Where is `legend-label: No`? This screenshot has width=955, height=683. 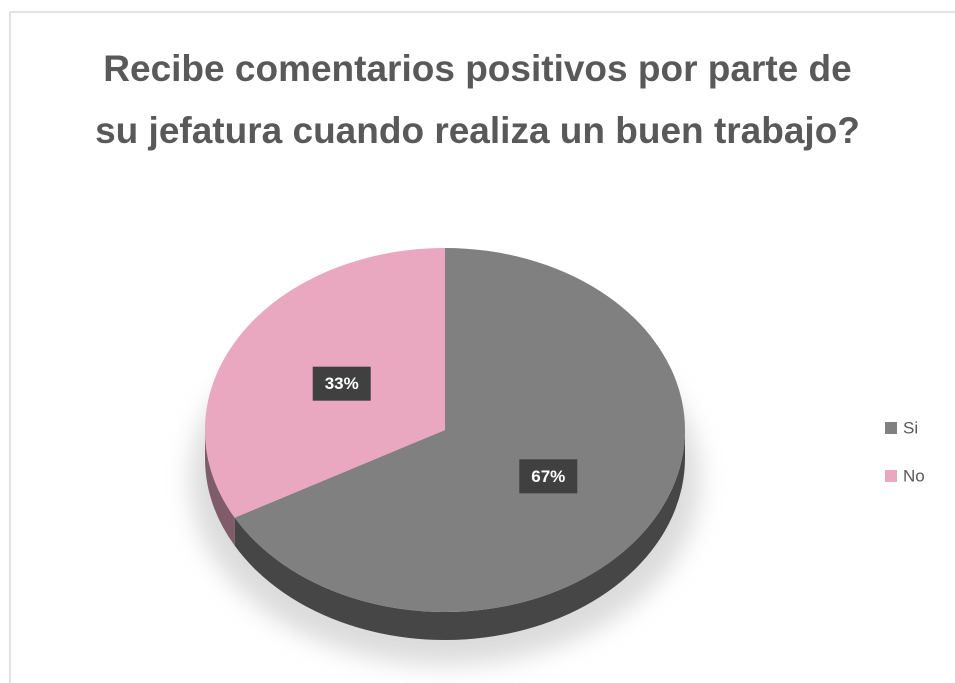
legend-label: No is located at coordinates (914, 475).